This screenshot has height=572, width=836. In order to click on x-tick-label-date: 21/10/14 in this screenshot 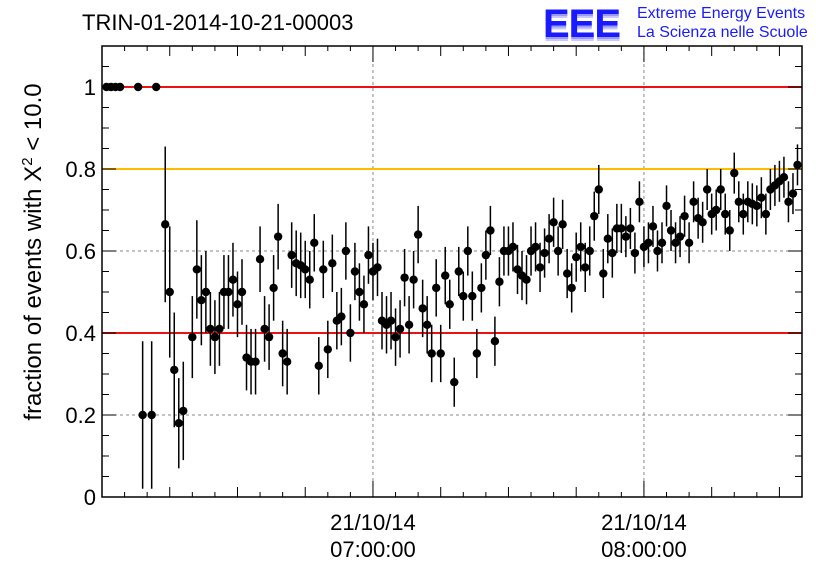, I will do `click(644, 522)`.